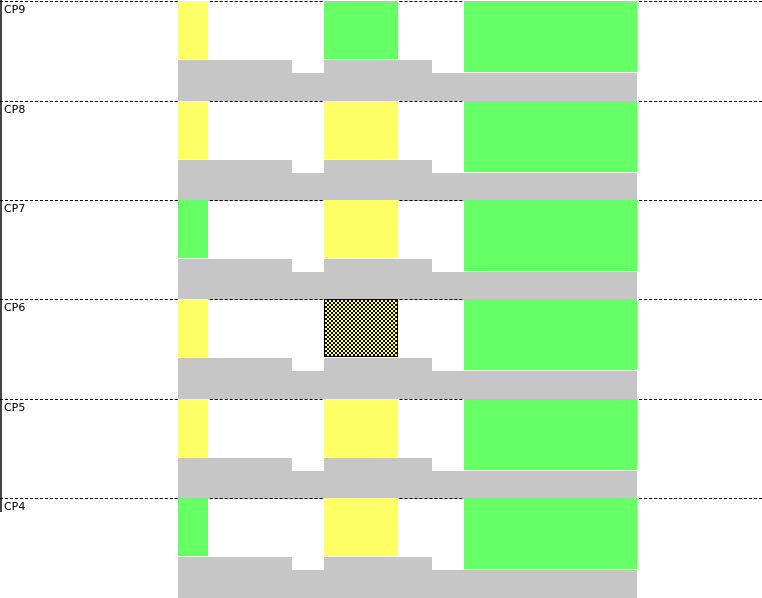 Image resolution: width=762 pixels, height=598 pixels. Describe the element at coordinates (15, 407) in the screenshot. I see `row-label: CP5` at that location.